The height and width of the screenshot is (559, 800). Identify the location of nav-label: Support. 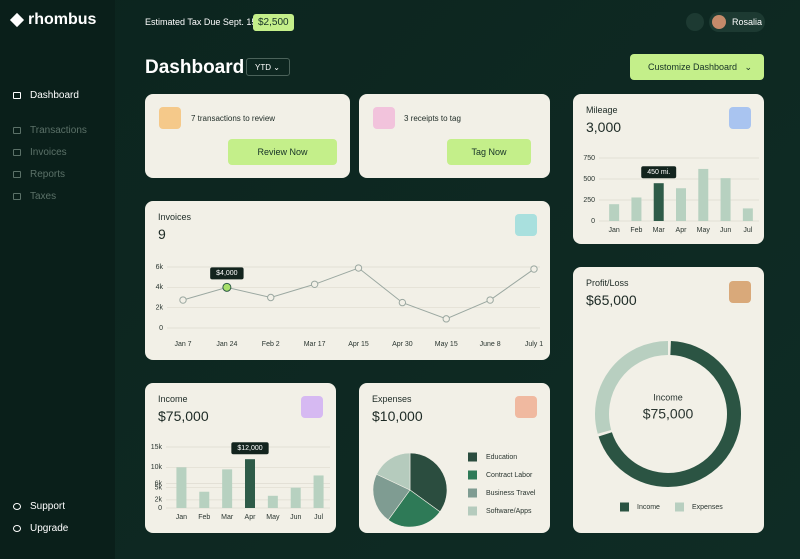
(48, 506).